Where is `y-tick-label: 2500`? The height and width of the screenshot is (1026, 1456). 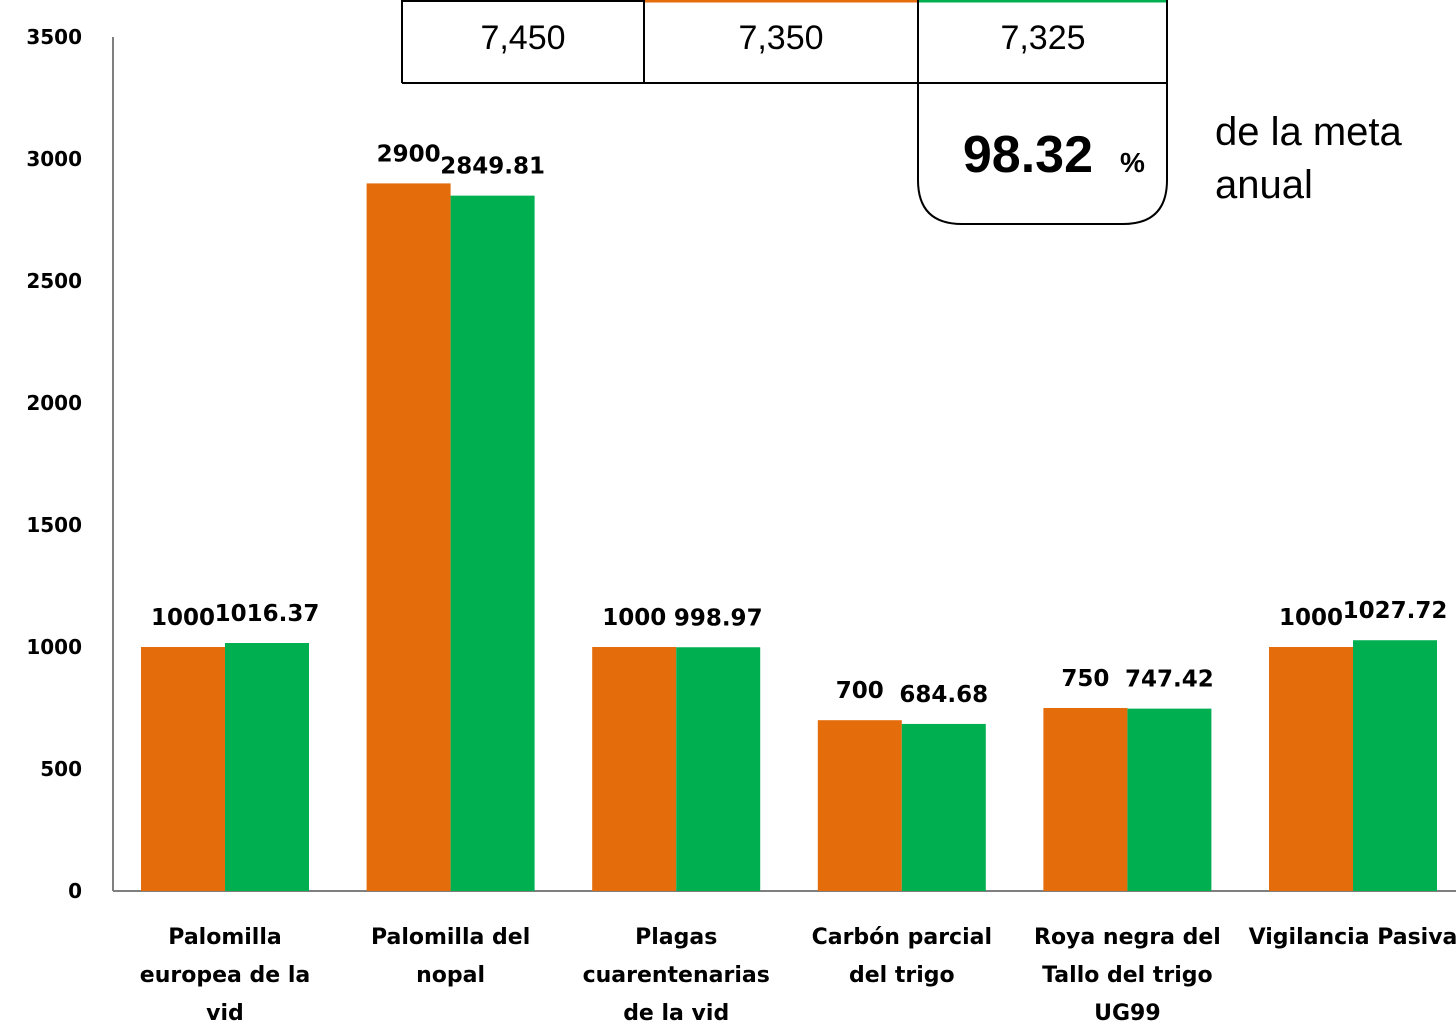
y-tick-label: 2500 is located at coordinates (54, 281).